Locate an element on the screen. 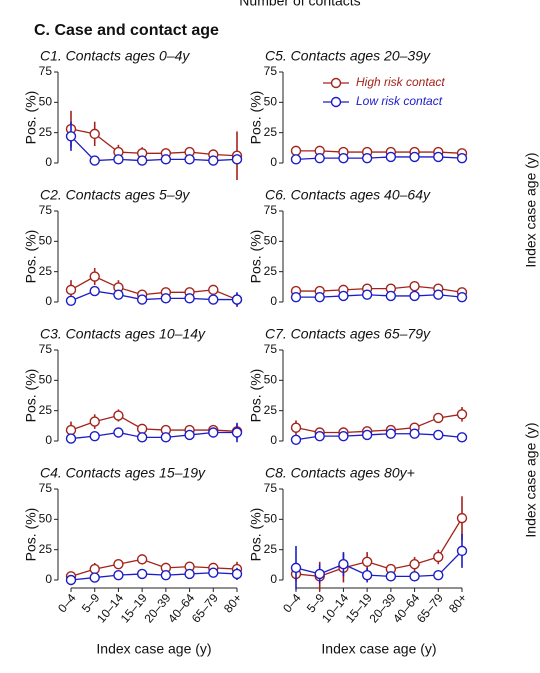  chart-title: C5. Contacts ages 20–39y is located at coordinates (348, 56).